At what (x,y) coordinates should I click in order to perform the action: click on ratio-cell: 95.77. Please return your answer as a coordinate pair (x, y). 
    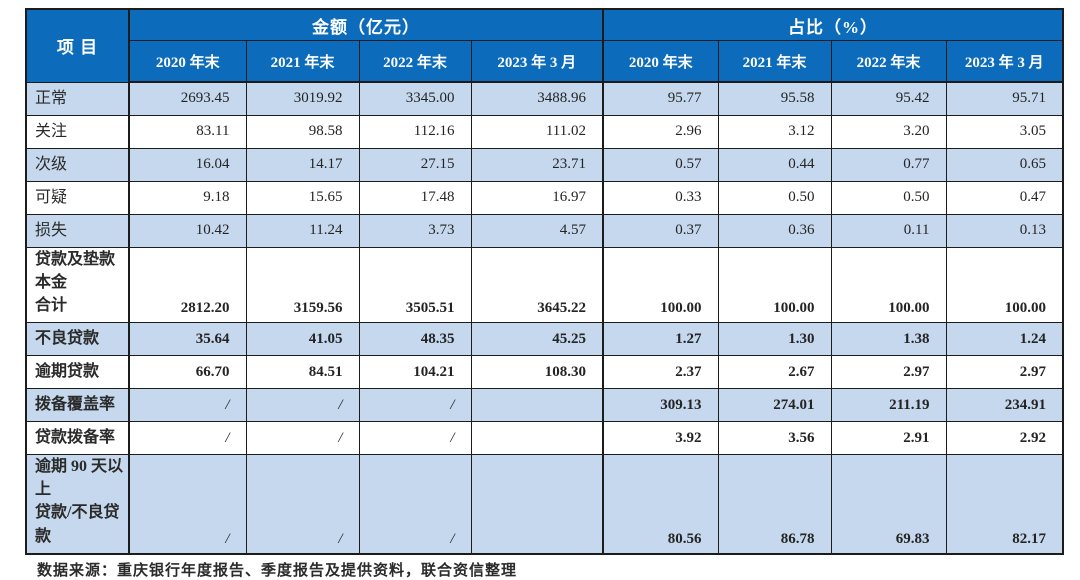
    Looking at the image, I should click on (660, 98).